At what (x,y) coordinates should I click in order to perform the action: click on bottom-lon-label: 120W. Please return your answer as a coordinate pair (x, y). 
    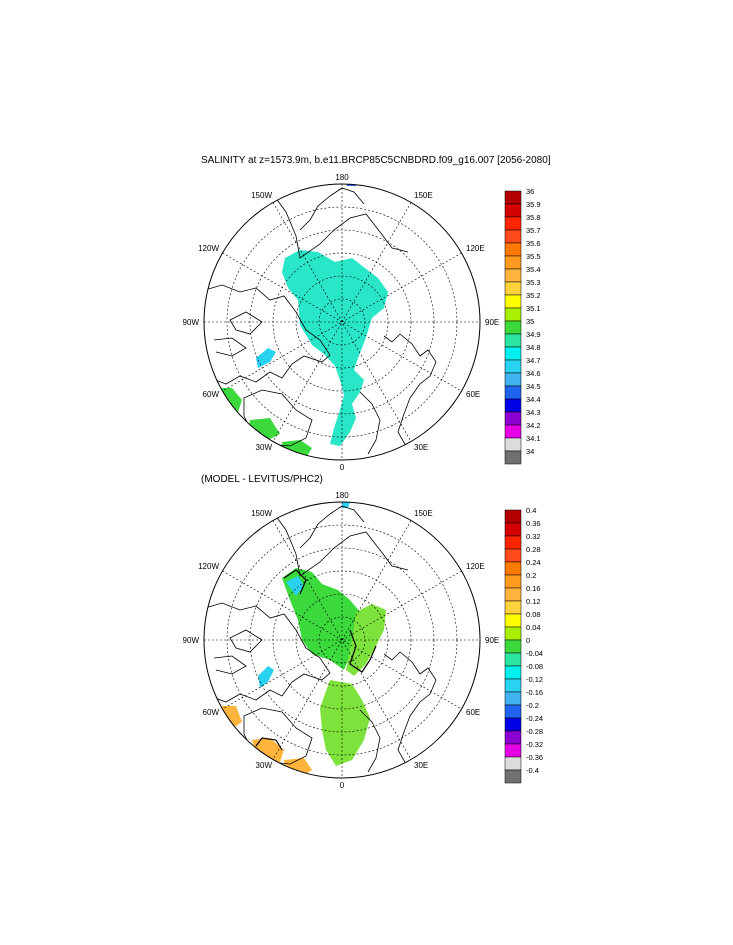
    Looking at the image, I should click on (208, 566).